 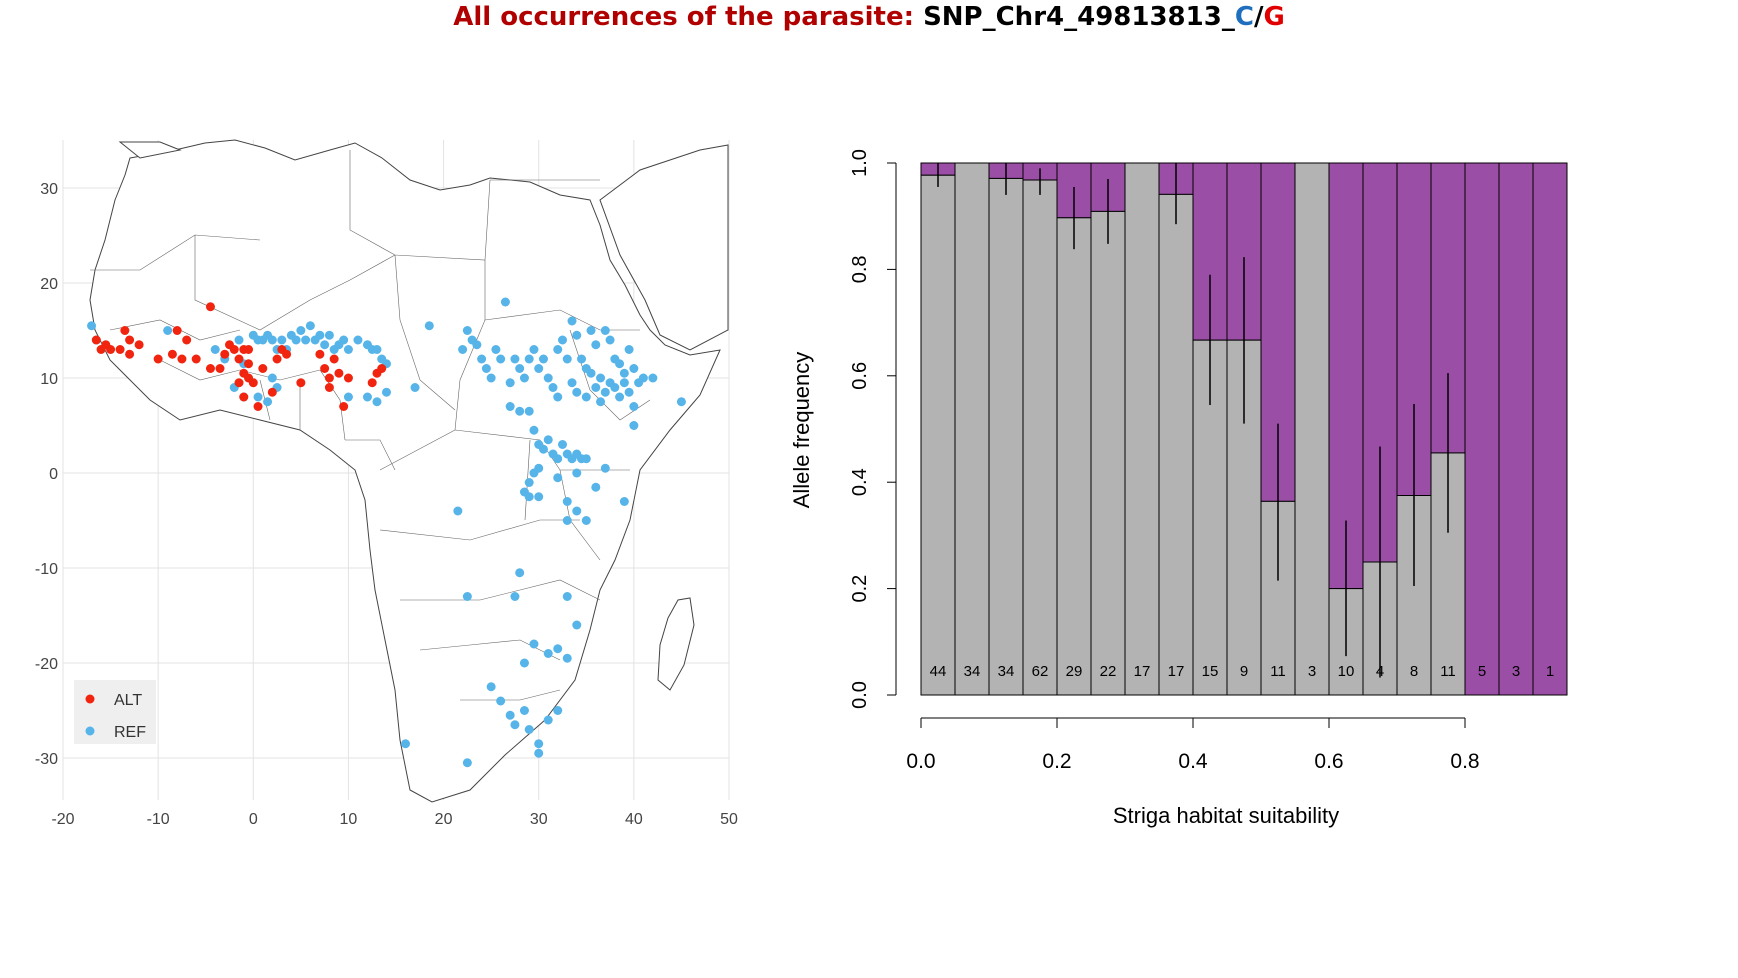 I want to click on bar-count-label: 15, so click(x=1210, y=671).